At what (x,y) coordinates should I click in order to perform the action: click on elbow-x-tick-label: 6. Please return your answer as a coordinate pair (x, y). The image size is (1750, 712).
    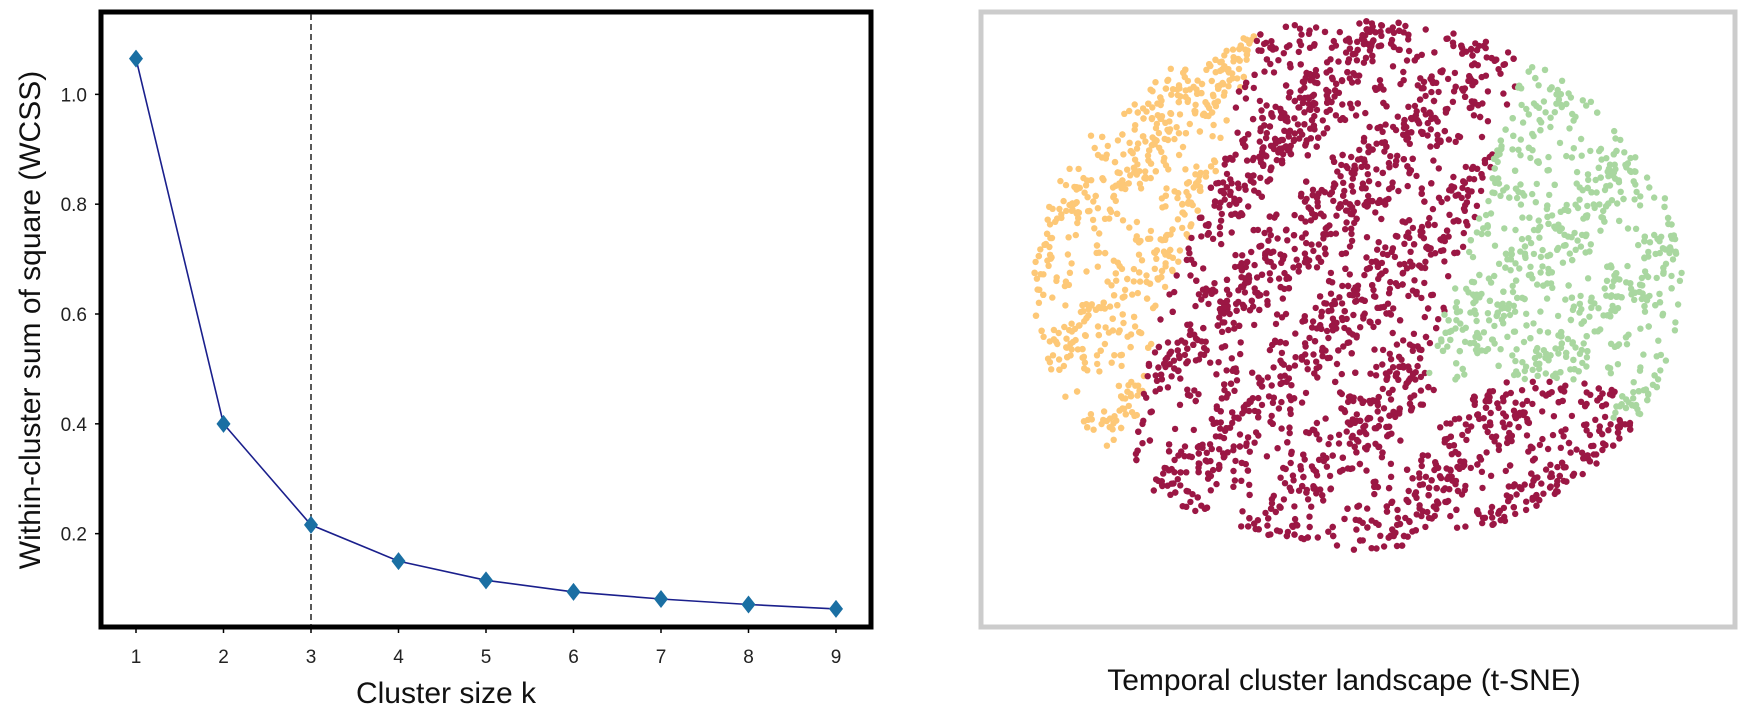
    Looking at the image, I should click on (573, 657).